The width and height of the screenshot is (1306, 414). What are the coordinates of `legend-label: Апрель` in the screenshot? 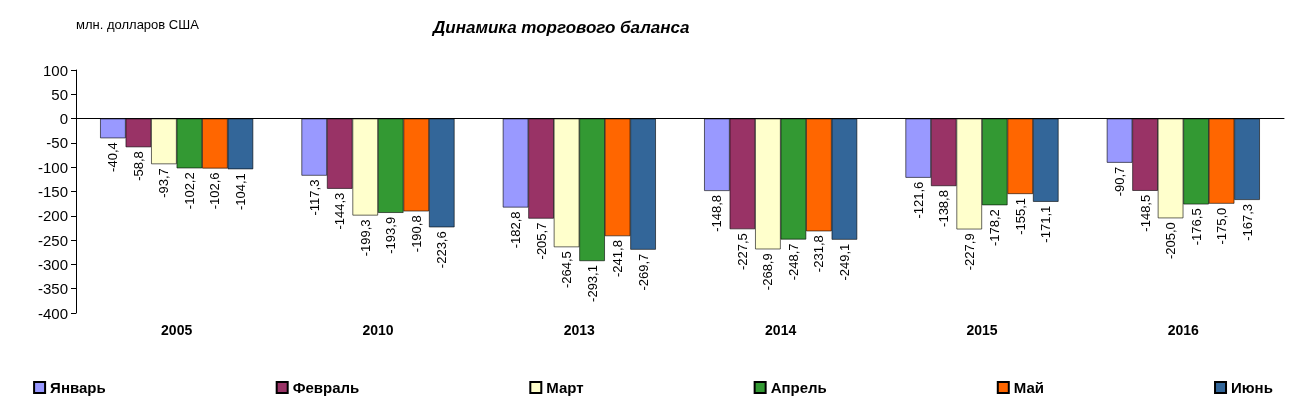 It's located at (798, 387).